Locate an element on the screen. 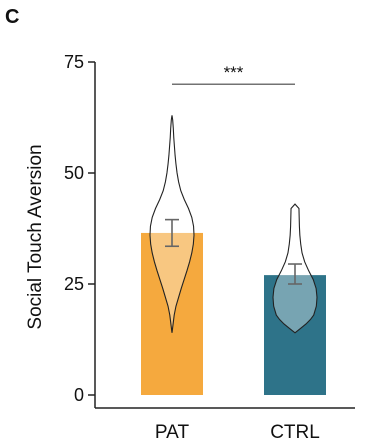 The width and height of the screenshot is (368, 445). bar-pat is located at coordinates (172, 313).